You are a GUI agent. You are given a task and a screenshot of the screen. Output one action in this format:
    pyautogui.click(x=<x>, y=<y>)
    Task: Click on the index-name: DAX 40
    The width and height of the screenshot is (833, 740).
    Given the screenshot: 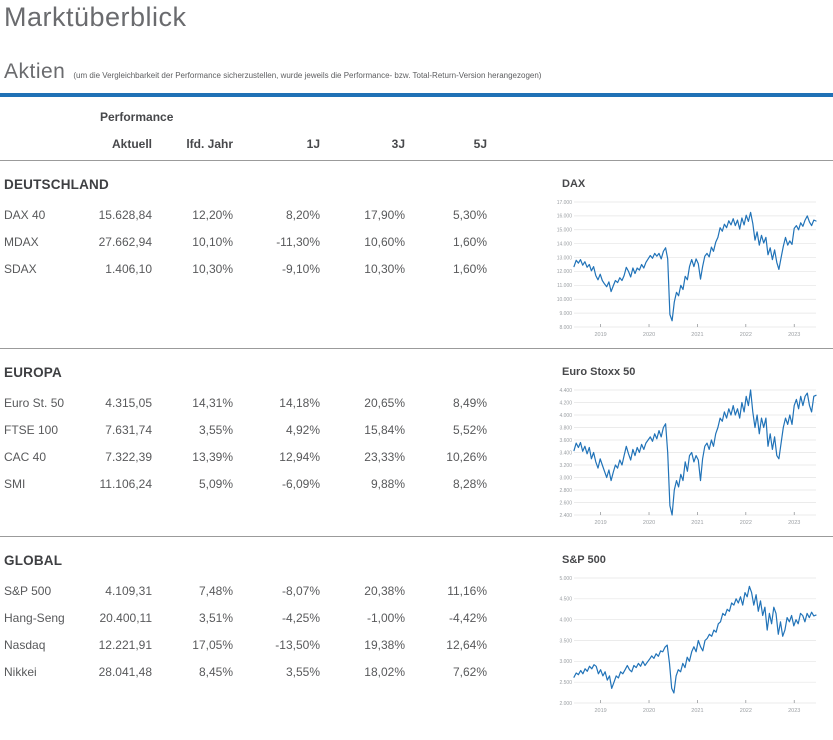 What is the action you would take?
    pyautogui.click(x=25, y=214)
    